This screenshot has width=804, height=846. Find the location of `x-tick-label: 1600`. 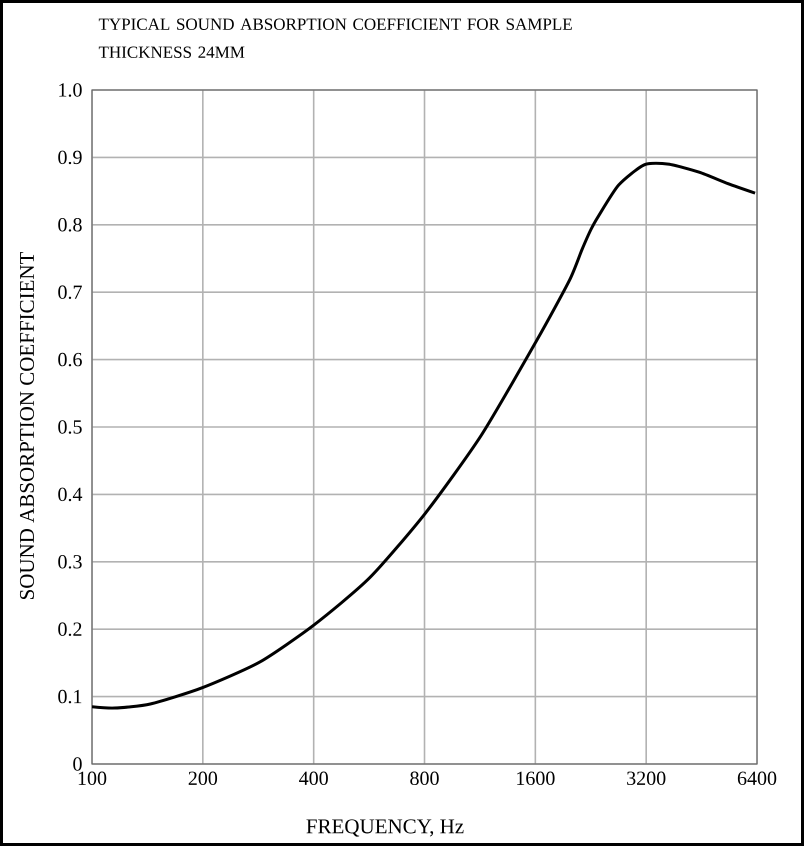

x-tick-label: 1600 is located at coordinates (536, 779).